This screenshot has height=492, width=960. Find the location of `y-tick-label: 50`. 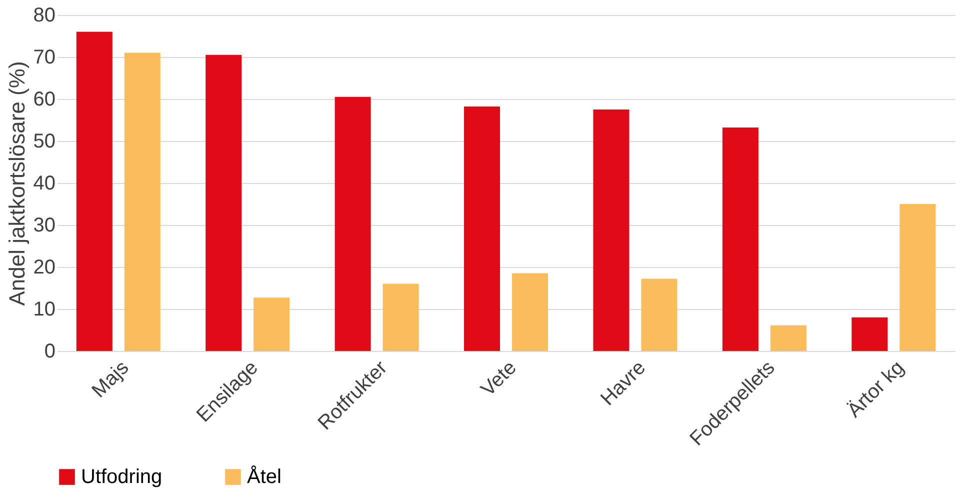

y-tick-label: 50 is located at coordinates (44, 141).